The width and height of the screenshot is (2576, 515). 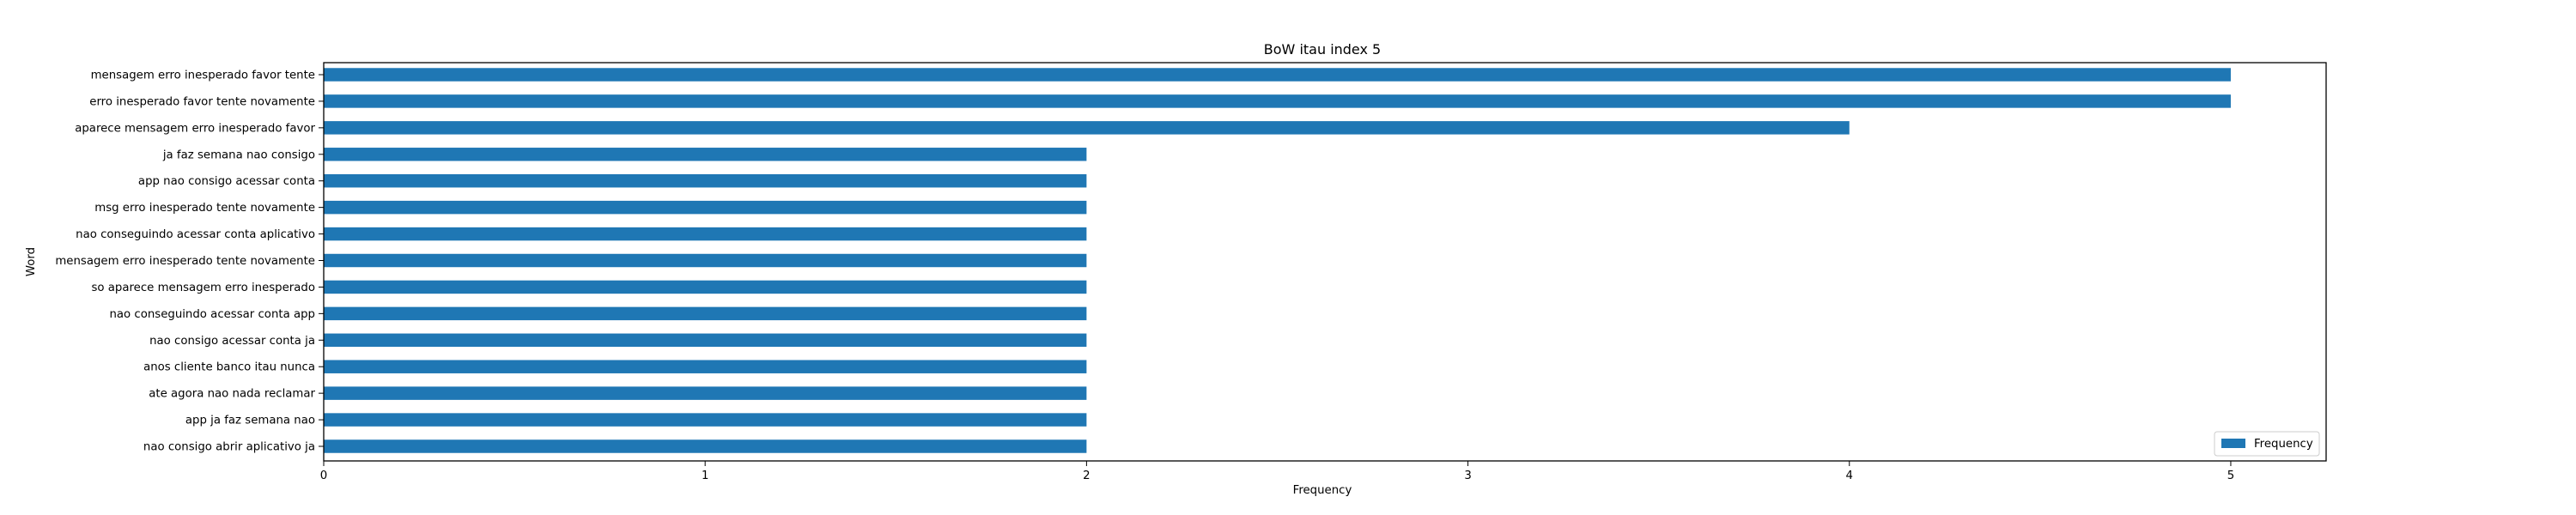 What do you see at coordinates (1323, 49) in the screenshot?
I see `chart-title: BoW itau index 5` at bounding box center [1323, 49].